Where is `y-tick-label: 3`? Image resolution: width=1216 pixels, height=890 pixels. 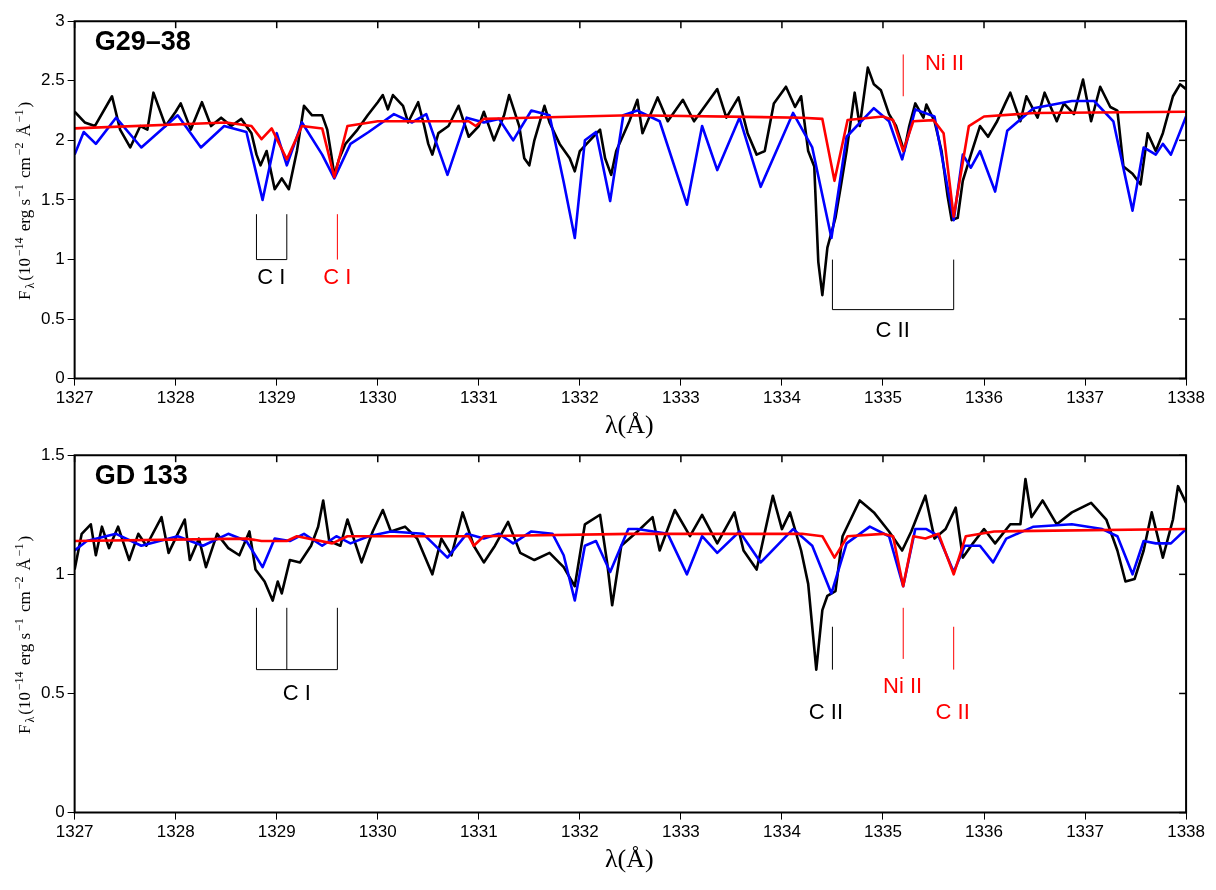
y-tick-label: 3 is located at coordinates (60, 20).